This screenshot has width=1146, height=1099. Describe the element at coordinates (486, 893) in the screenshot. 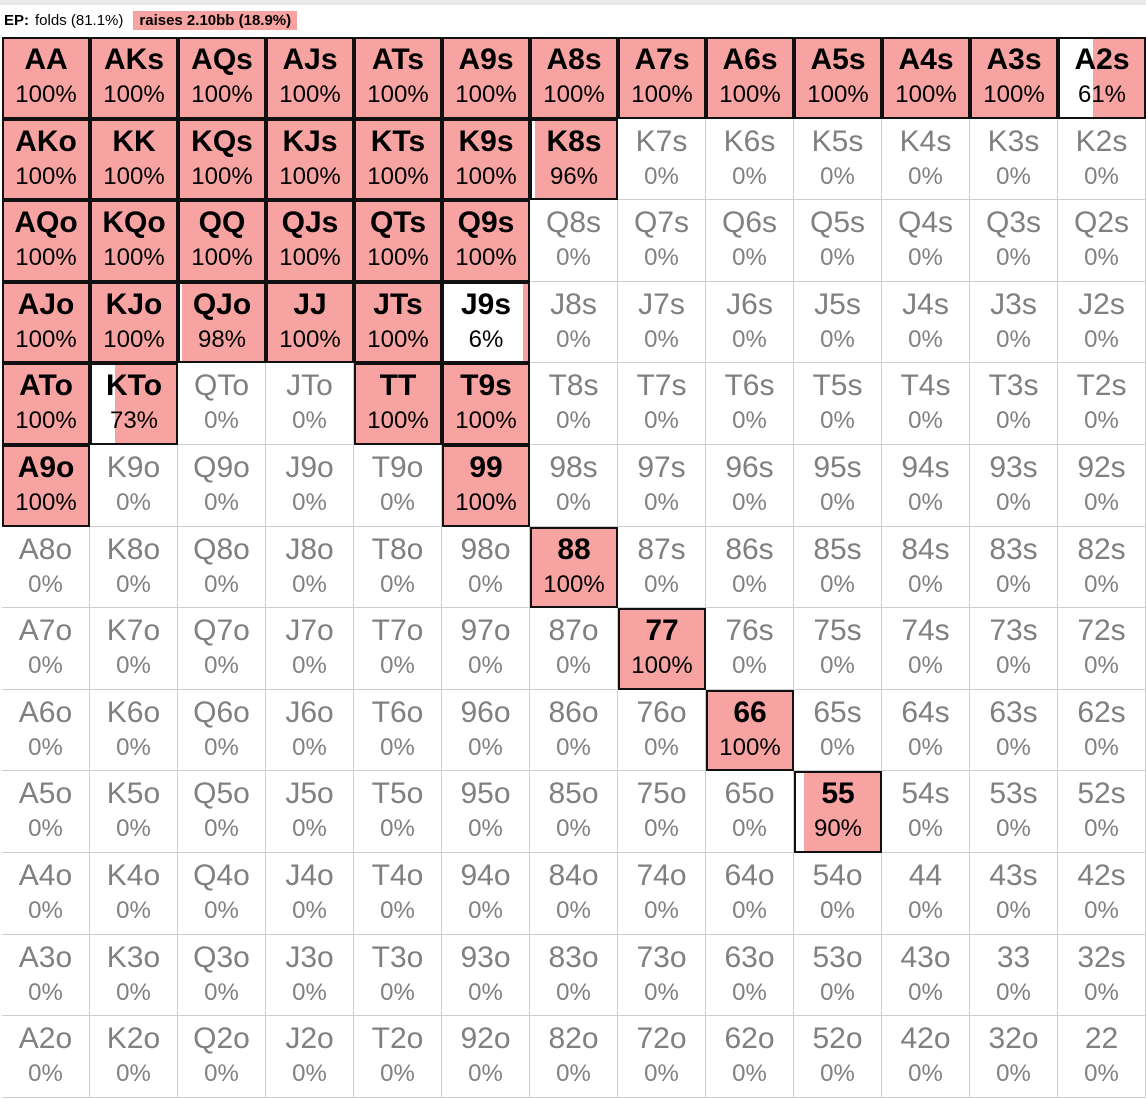

I see `hand-cell: 94o 0%` at that location.